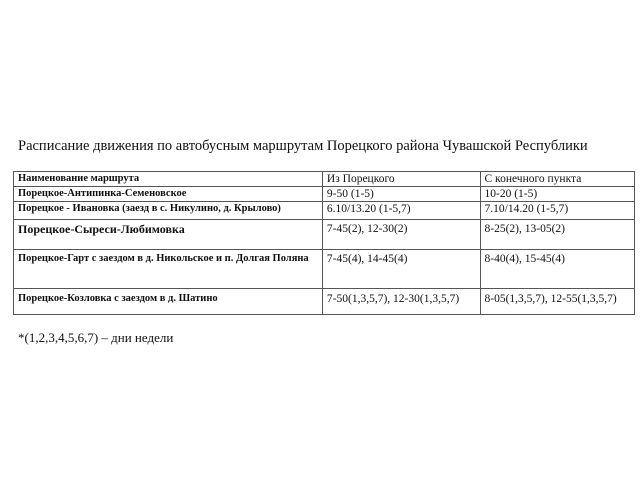 This screenshot has height=480, width=640. What do you see at coordinates (168, 301) in the screenshot?
I see `route-name: Порецкое-Козловка с заездом в д. Шатино` at bounding box center [168, 301].